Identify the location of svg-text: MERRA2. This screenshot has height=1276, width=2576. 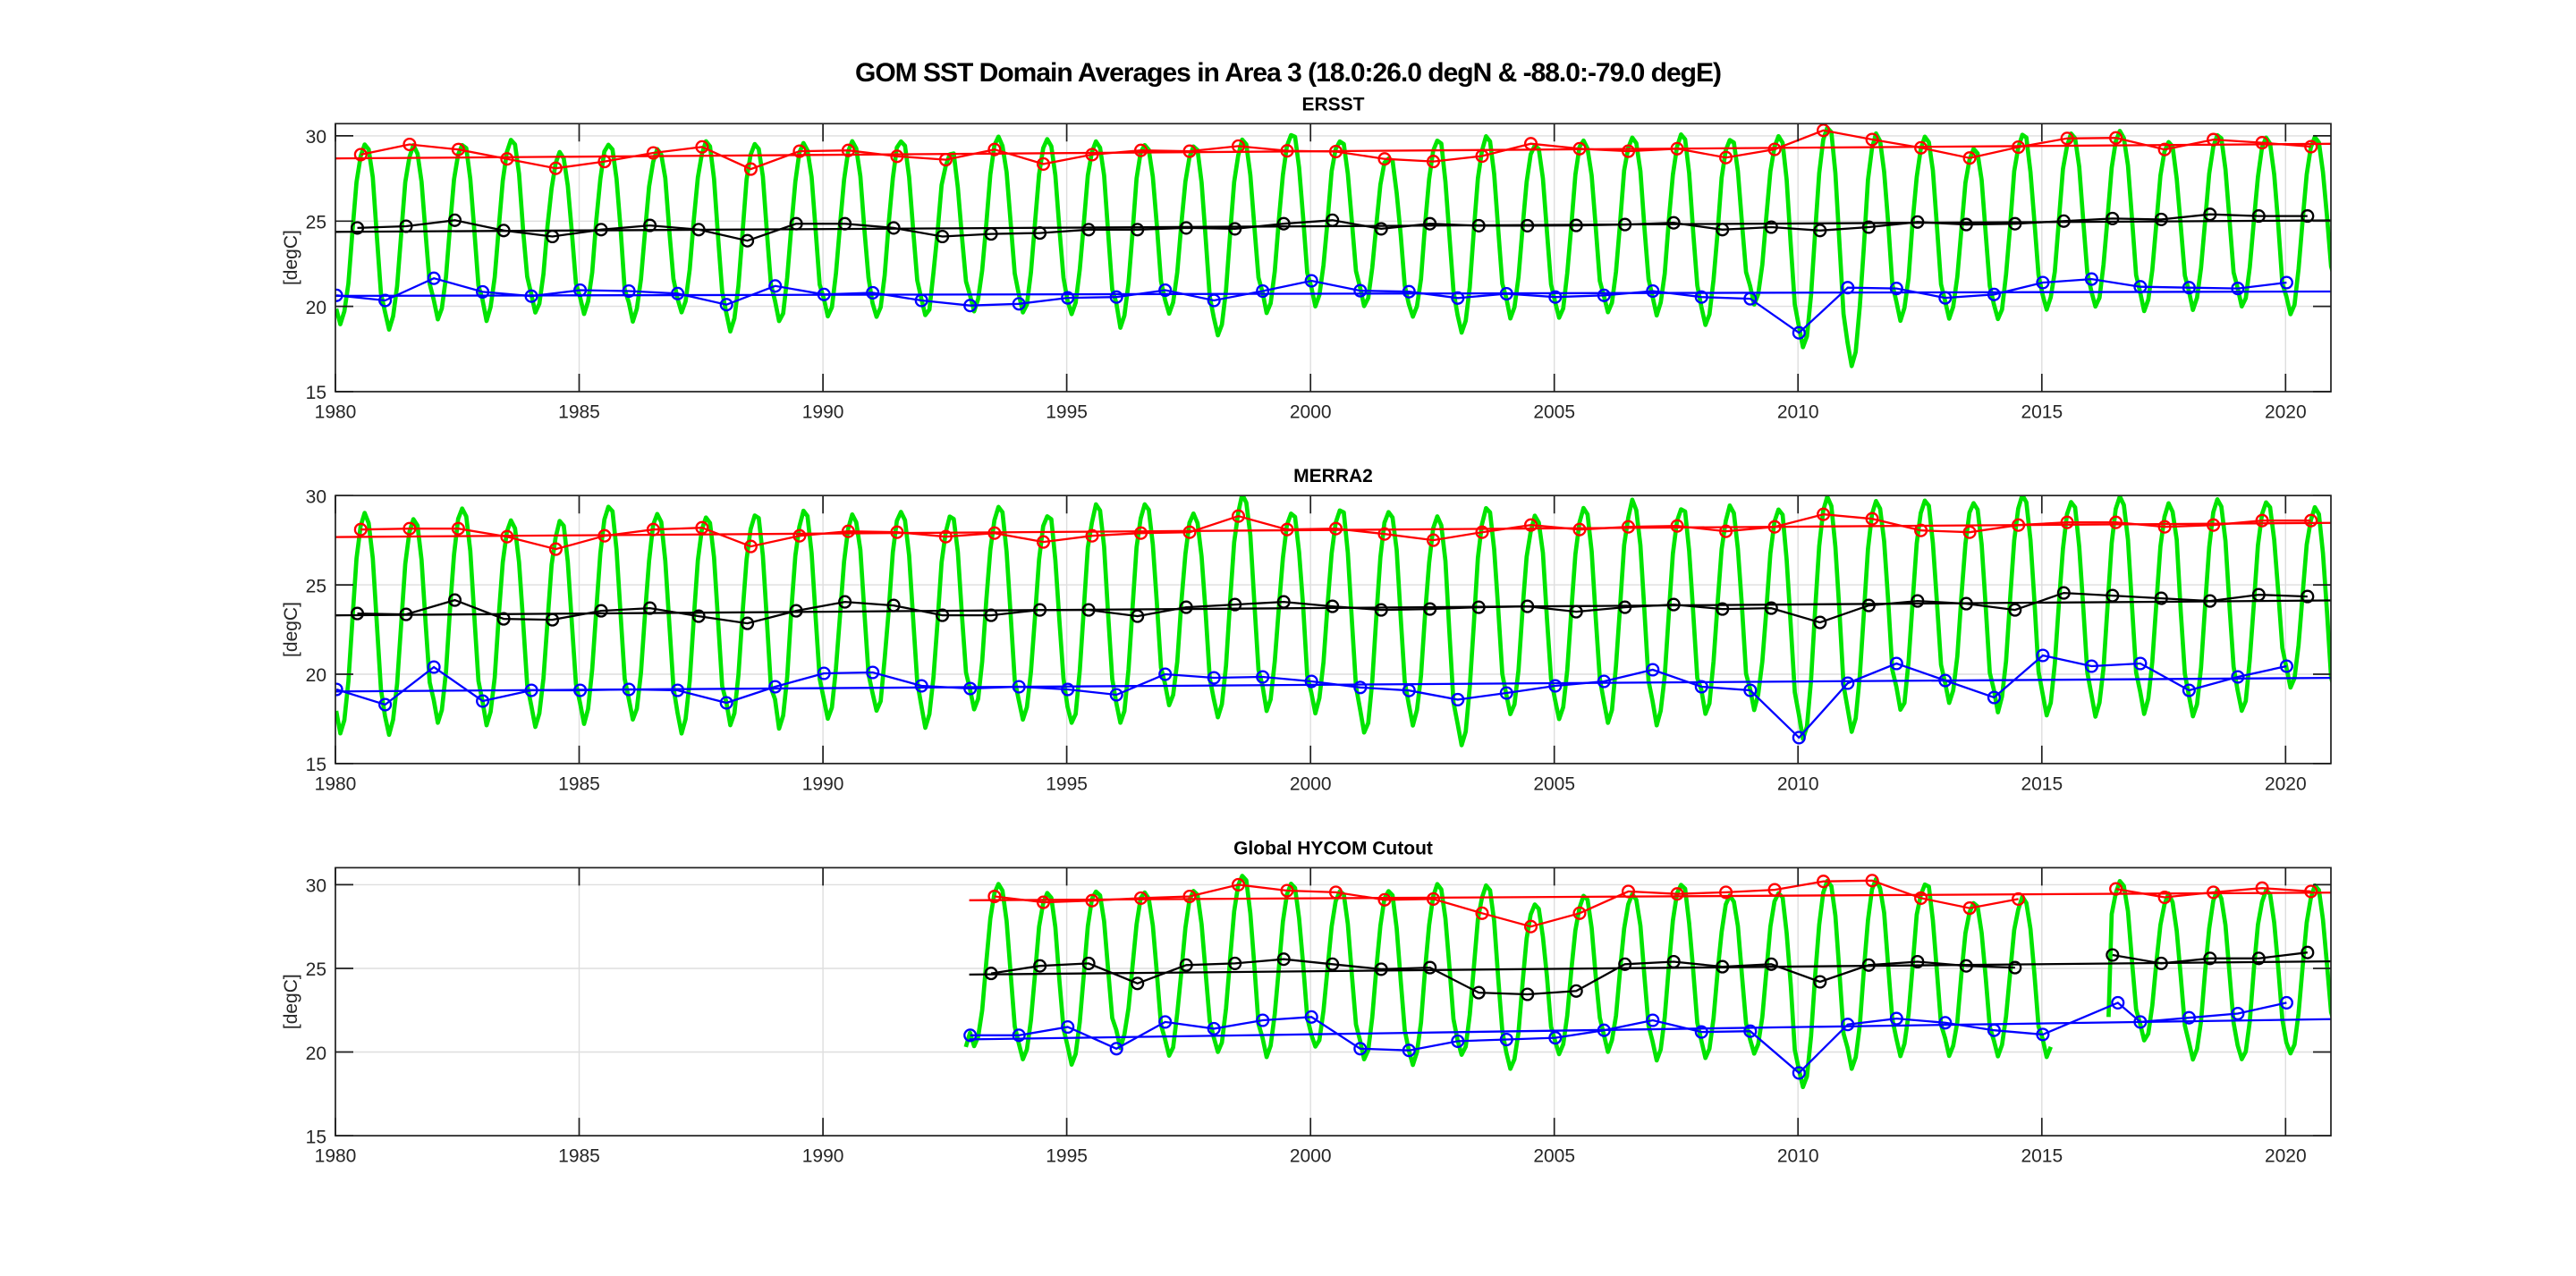
(1333, 476).